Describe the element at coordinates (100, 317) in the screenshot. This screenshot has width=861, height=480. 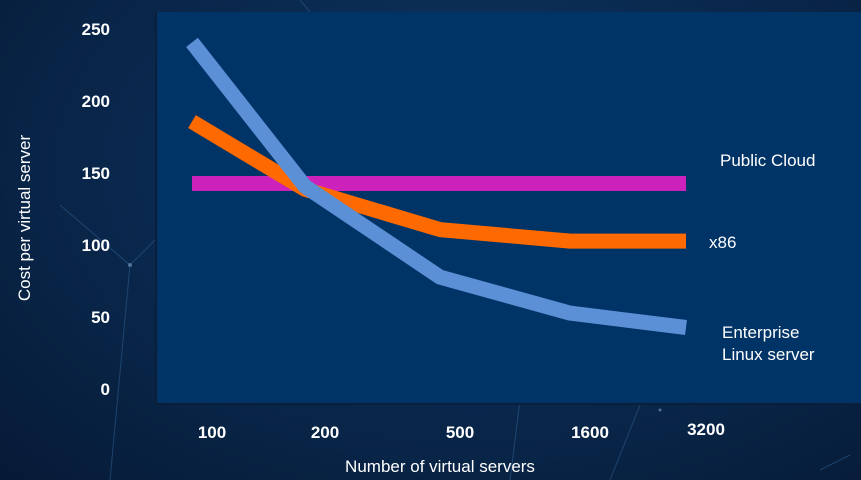
I see `y-tick-label: 50` at that location.